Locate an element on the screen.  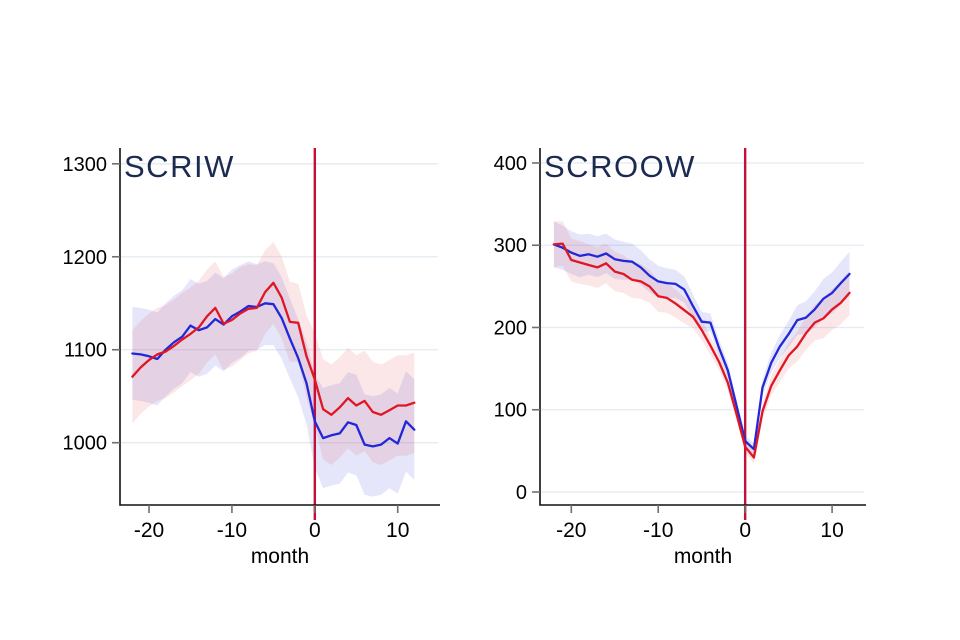
scriw-bands is located at coordinates (273, 369).